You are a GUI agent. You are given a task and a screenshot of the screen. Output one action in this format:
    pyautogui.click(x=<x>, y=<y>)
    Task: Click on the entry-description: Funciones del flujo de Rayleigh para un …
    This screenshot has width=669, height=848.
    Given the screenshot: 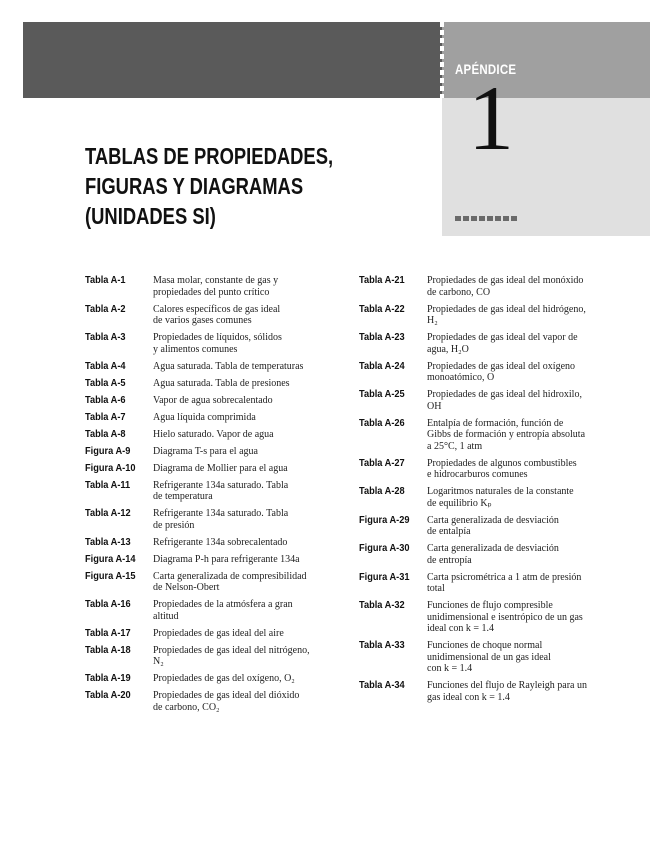 What is the action you would take?
    pyautogui.click(x=507, y=691)
    